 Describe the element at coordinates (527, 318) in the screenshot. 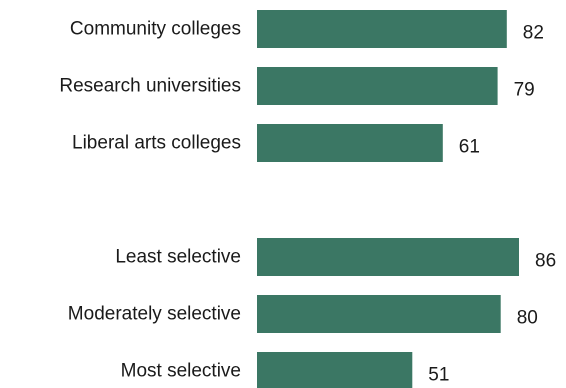

I see `value-label: 80` at that location.